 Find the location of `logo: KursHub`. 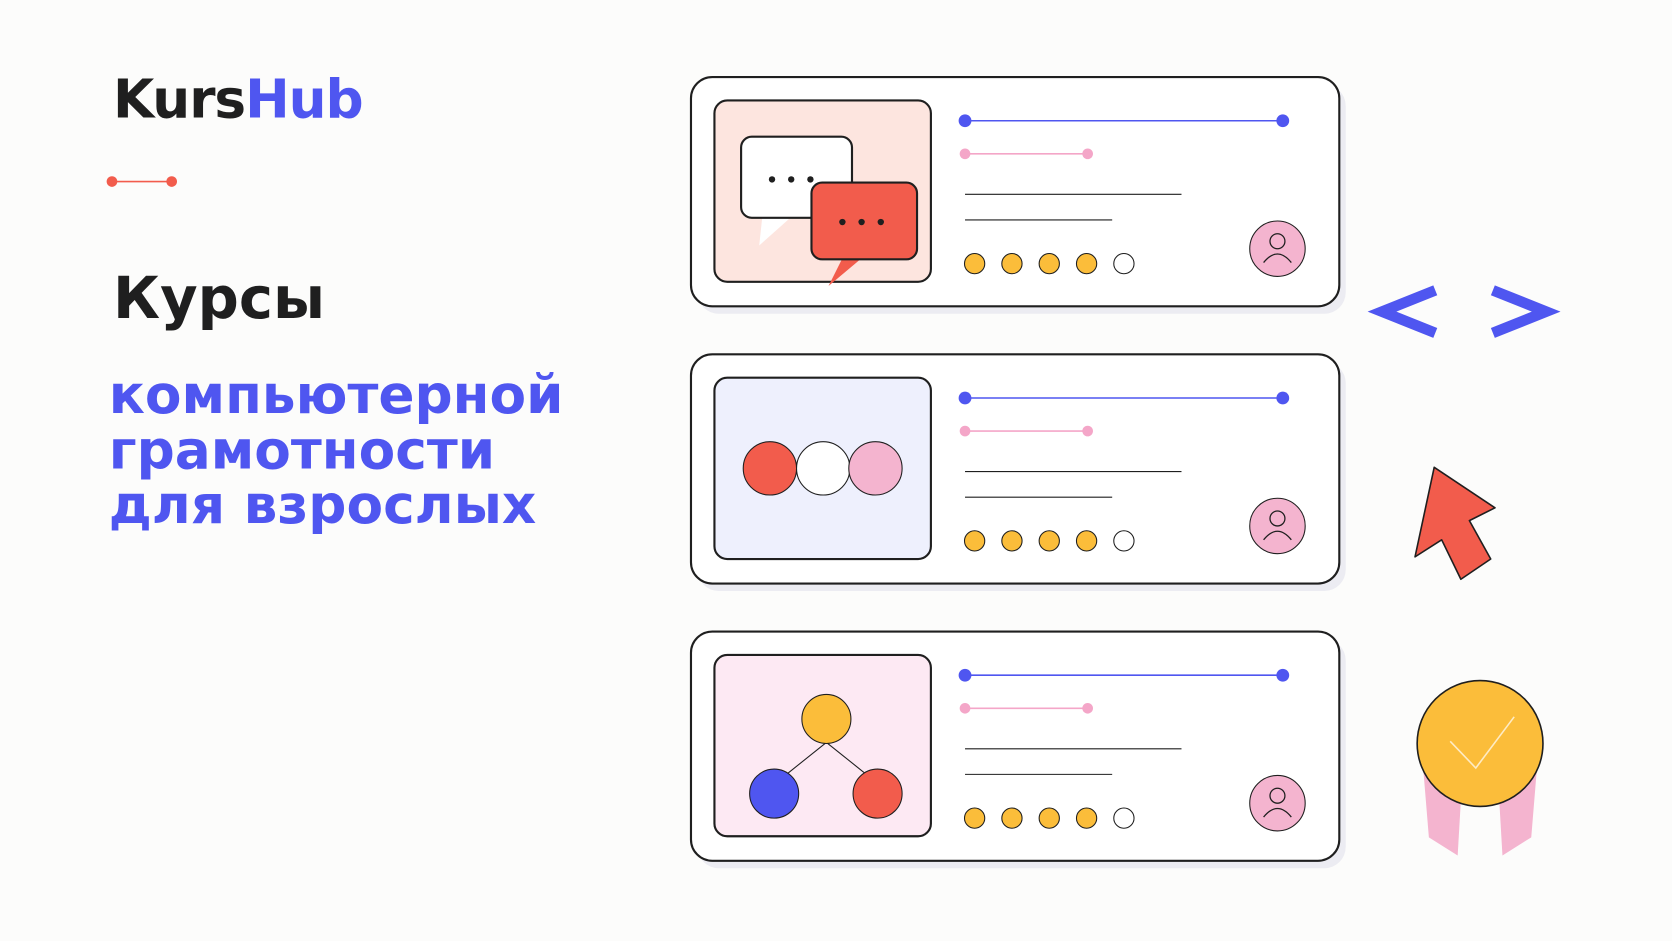

logo: KursHub is located at coordinates (238, 100).